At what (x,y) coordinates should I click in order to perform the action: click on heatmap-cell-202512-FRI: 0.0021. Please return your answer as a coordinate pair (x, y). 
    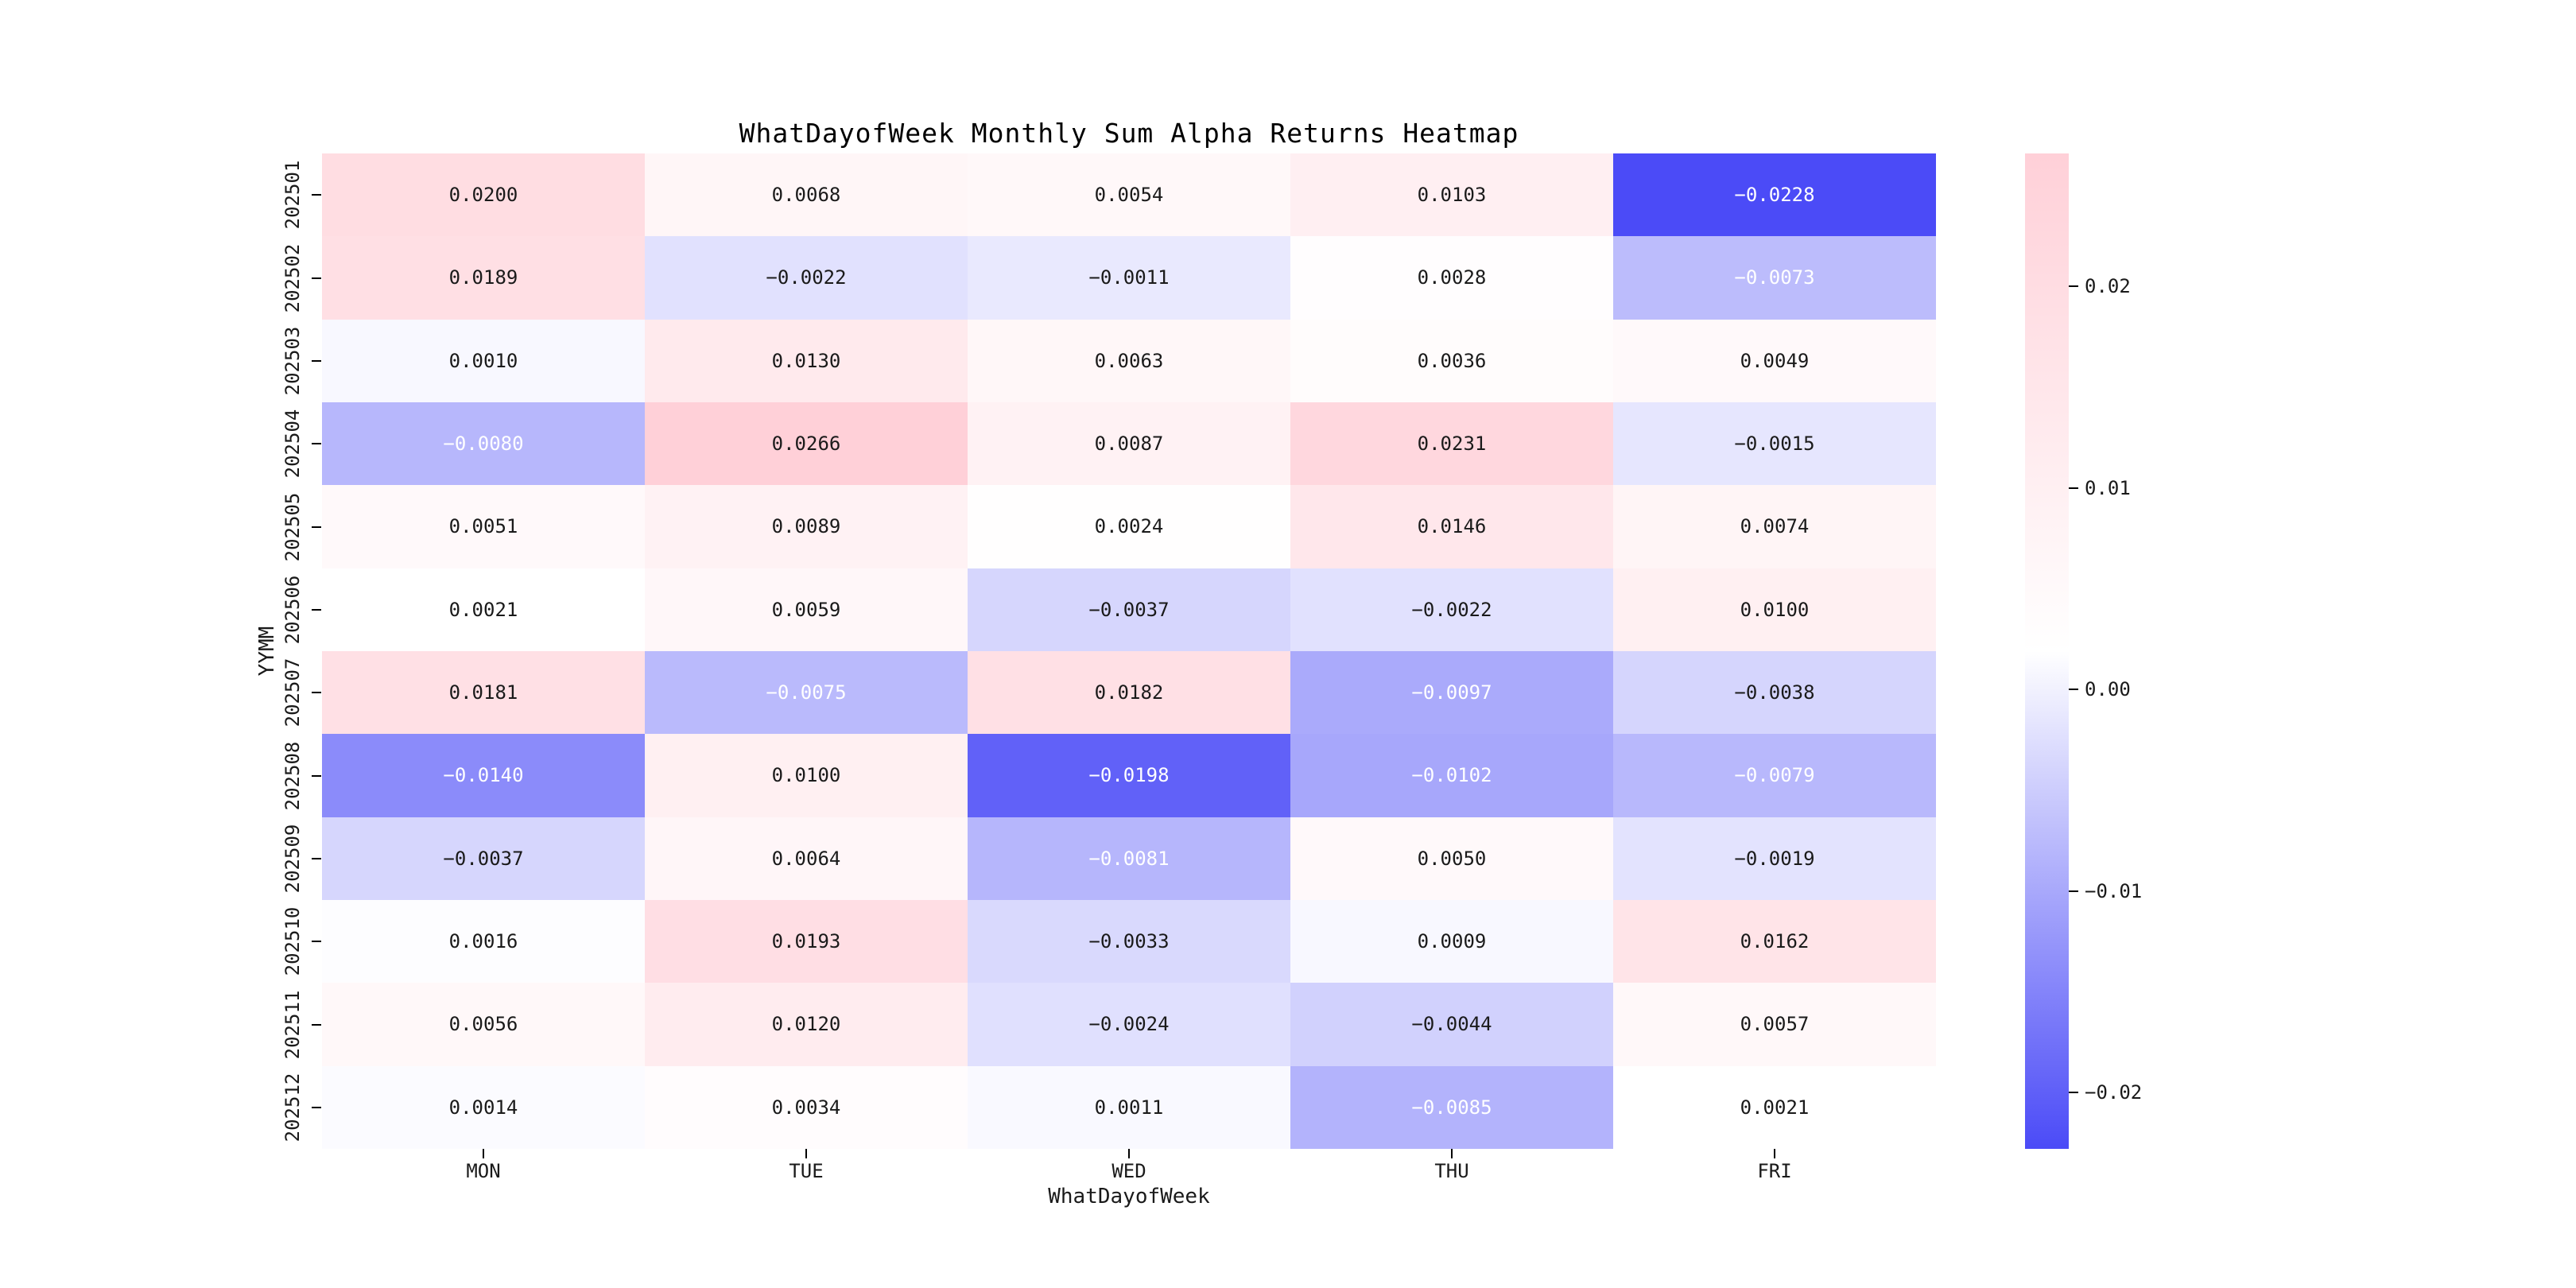
    Looking at the image, I should click on (1774, 1107).